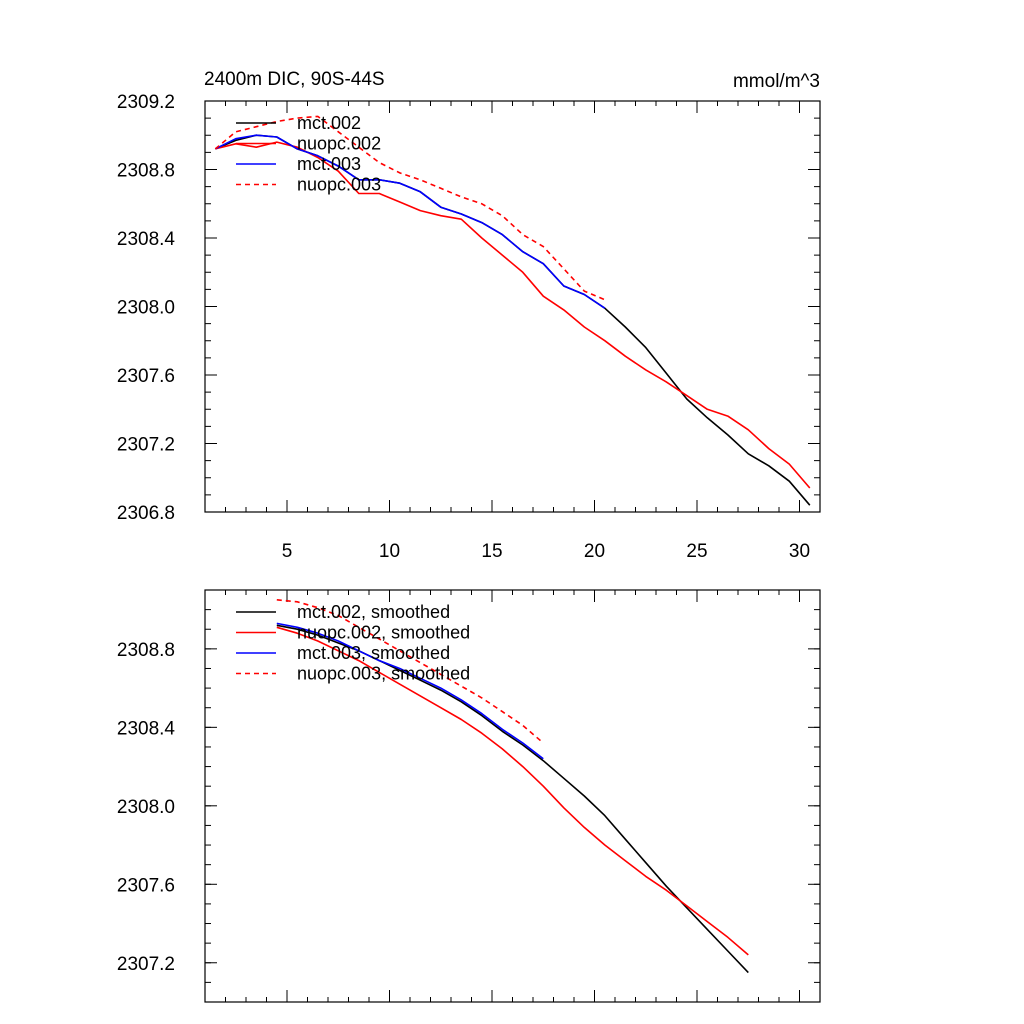 The image size is (1024, 1024). What do you see at coordinates (146, 102) in the screenshot?
I see `y-tick-label: 2309.2` at bounding box center [146, 102].